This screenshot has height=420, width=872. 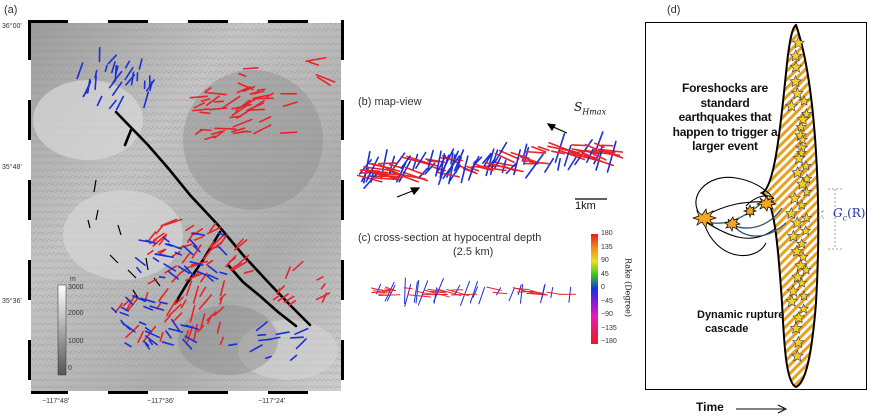 I want to click on gc-symbol: G, so click(x=838, y=213).